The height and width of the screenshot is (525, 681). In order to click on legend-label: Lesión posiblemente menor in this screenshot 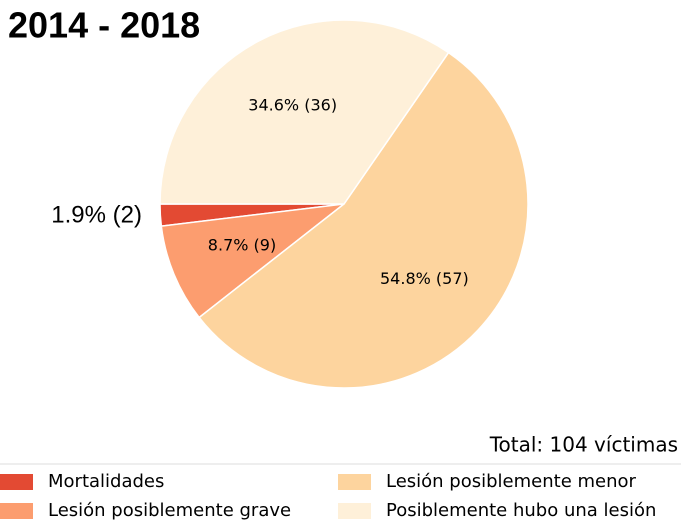, I will do `click(511, 481)`.